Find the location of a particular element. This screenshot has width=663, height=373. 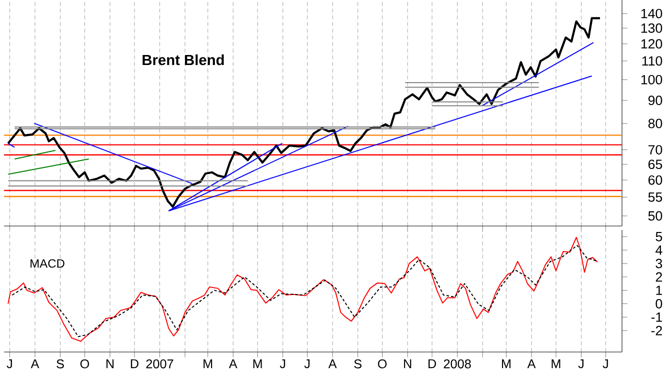

y-tick-label: 60 is located at coordinates (655, 180).